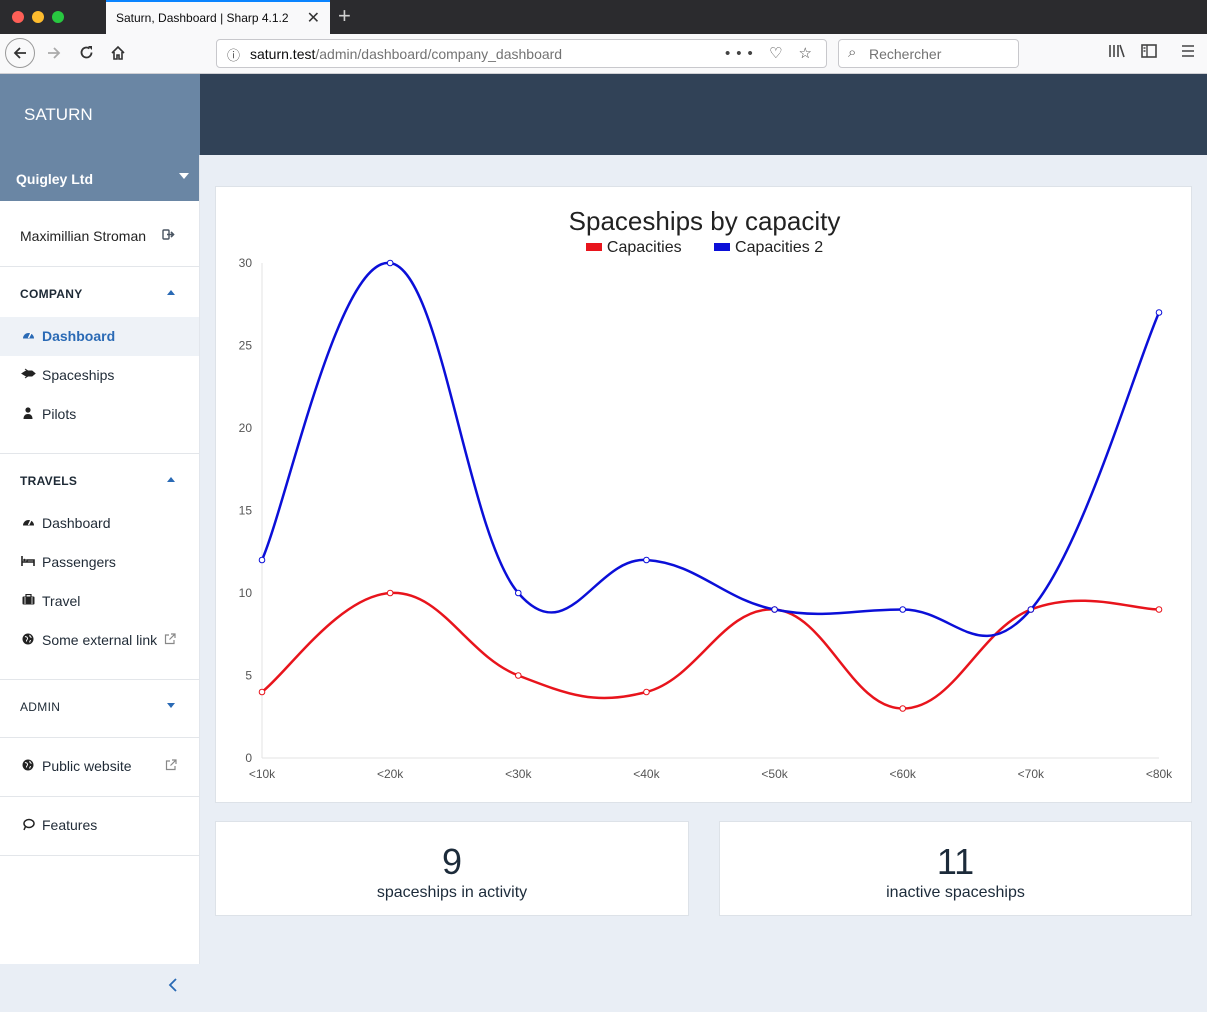 The height and width of the screenshot is (1012, 1207). Describe the element at coordinates (79, 562) in the screenshot. I see `sidebar-item-label: Passengers` at that location.